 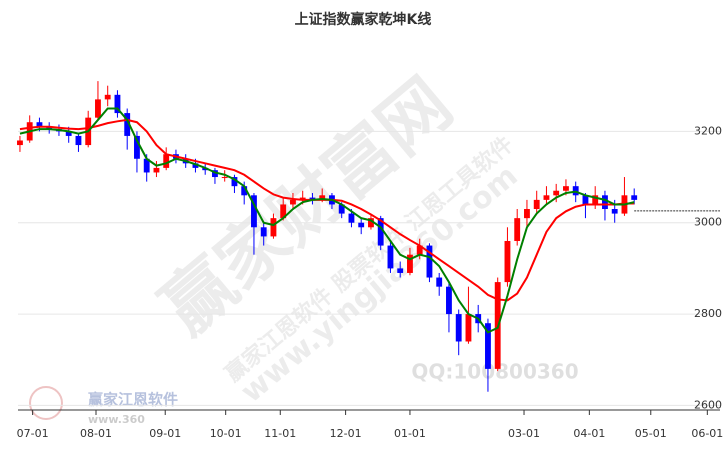 I want to click on watermark: www.360, so click(x=116, y=419).